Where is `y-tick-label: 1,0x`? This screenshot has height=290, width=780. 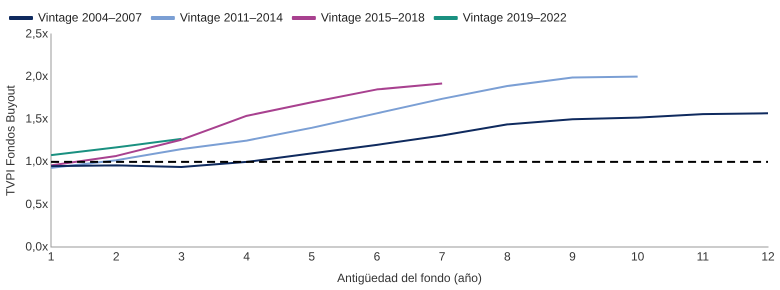
y-tick-label: 1,0x is located at coordinates (36, 161).